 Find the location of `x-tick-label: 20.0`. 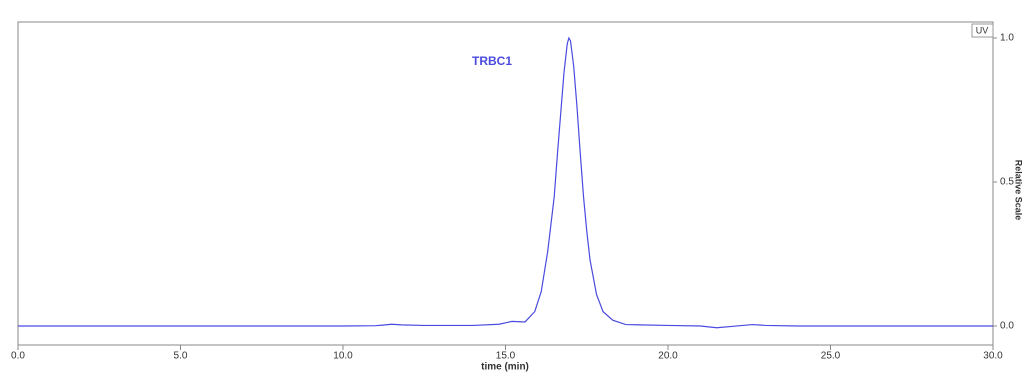

x-tick-label: 20.0 is located at coordinates (668, 356).